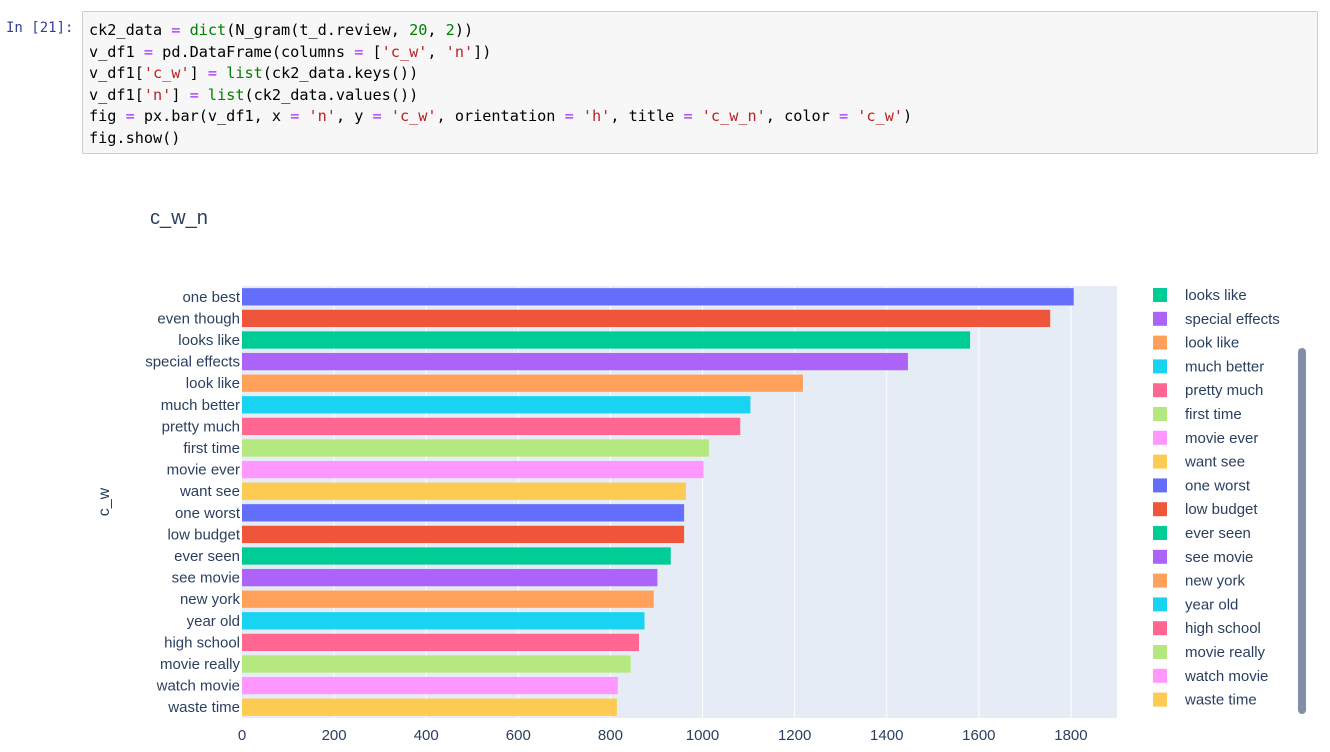 The image size is (1330, 752). I want to click on legend-item-label: much better, so click(1224, 366).